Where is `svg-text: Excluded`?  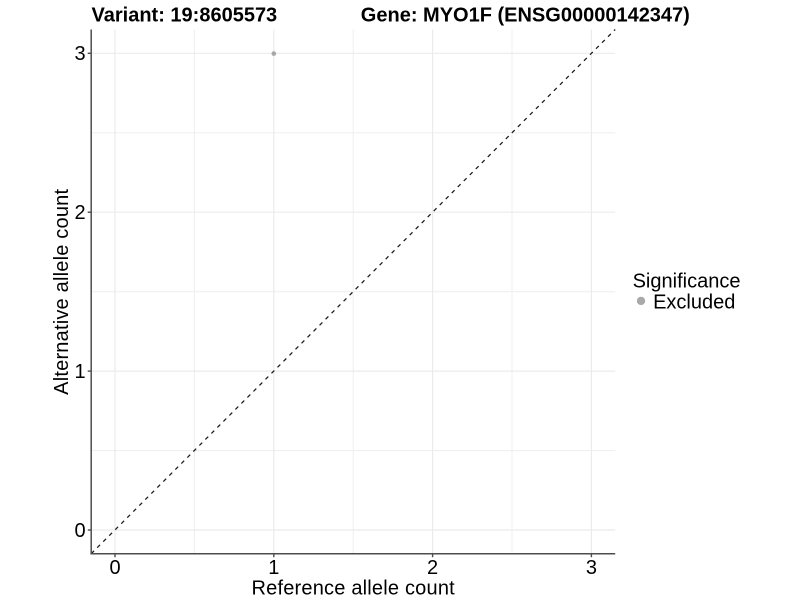
svg-text: Excluded is located at coordinates (694, 303).